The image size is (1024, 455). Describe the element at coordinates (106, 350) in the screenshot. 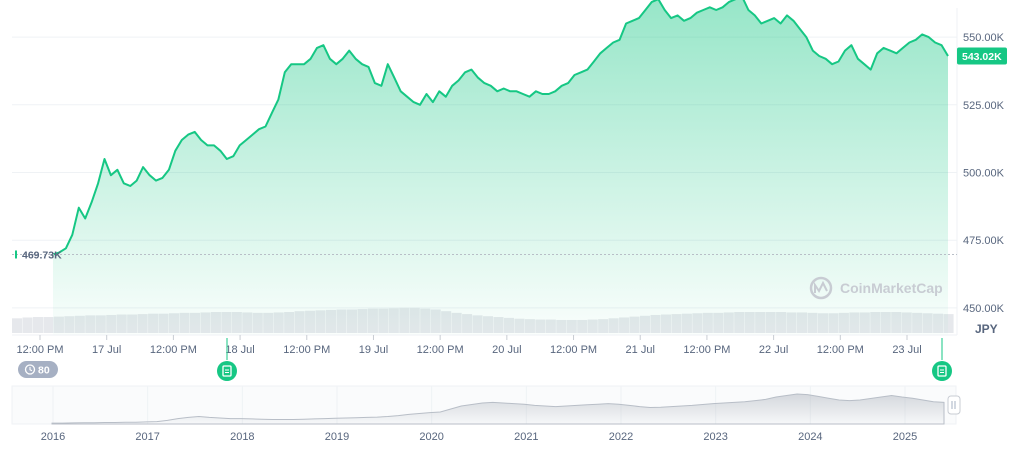

I see `x-tick-label: 17 Jul` at that location.